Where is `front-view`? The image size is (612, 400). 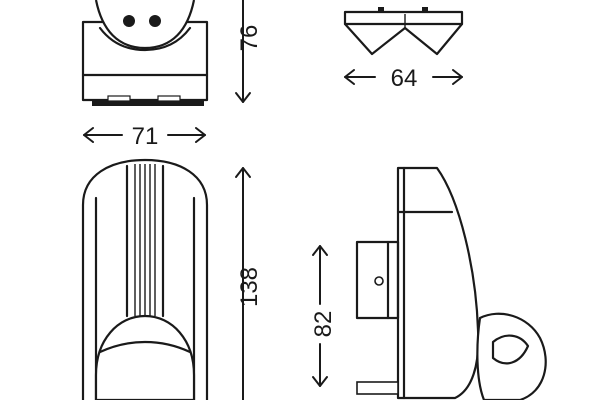 front-view is located at coordinates (145, 53).